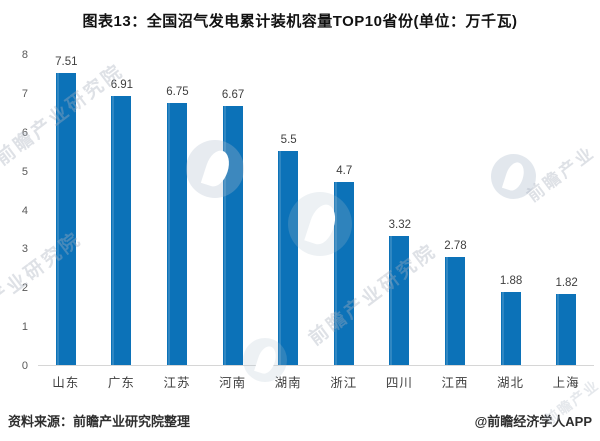  Describe the element at coordinates (511, 383) in the screenshot. I see `category-label-湖北: 湖北` at that location.